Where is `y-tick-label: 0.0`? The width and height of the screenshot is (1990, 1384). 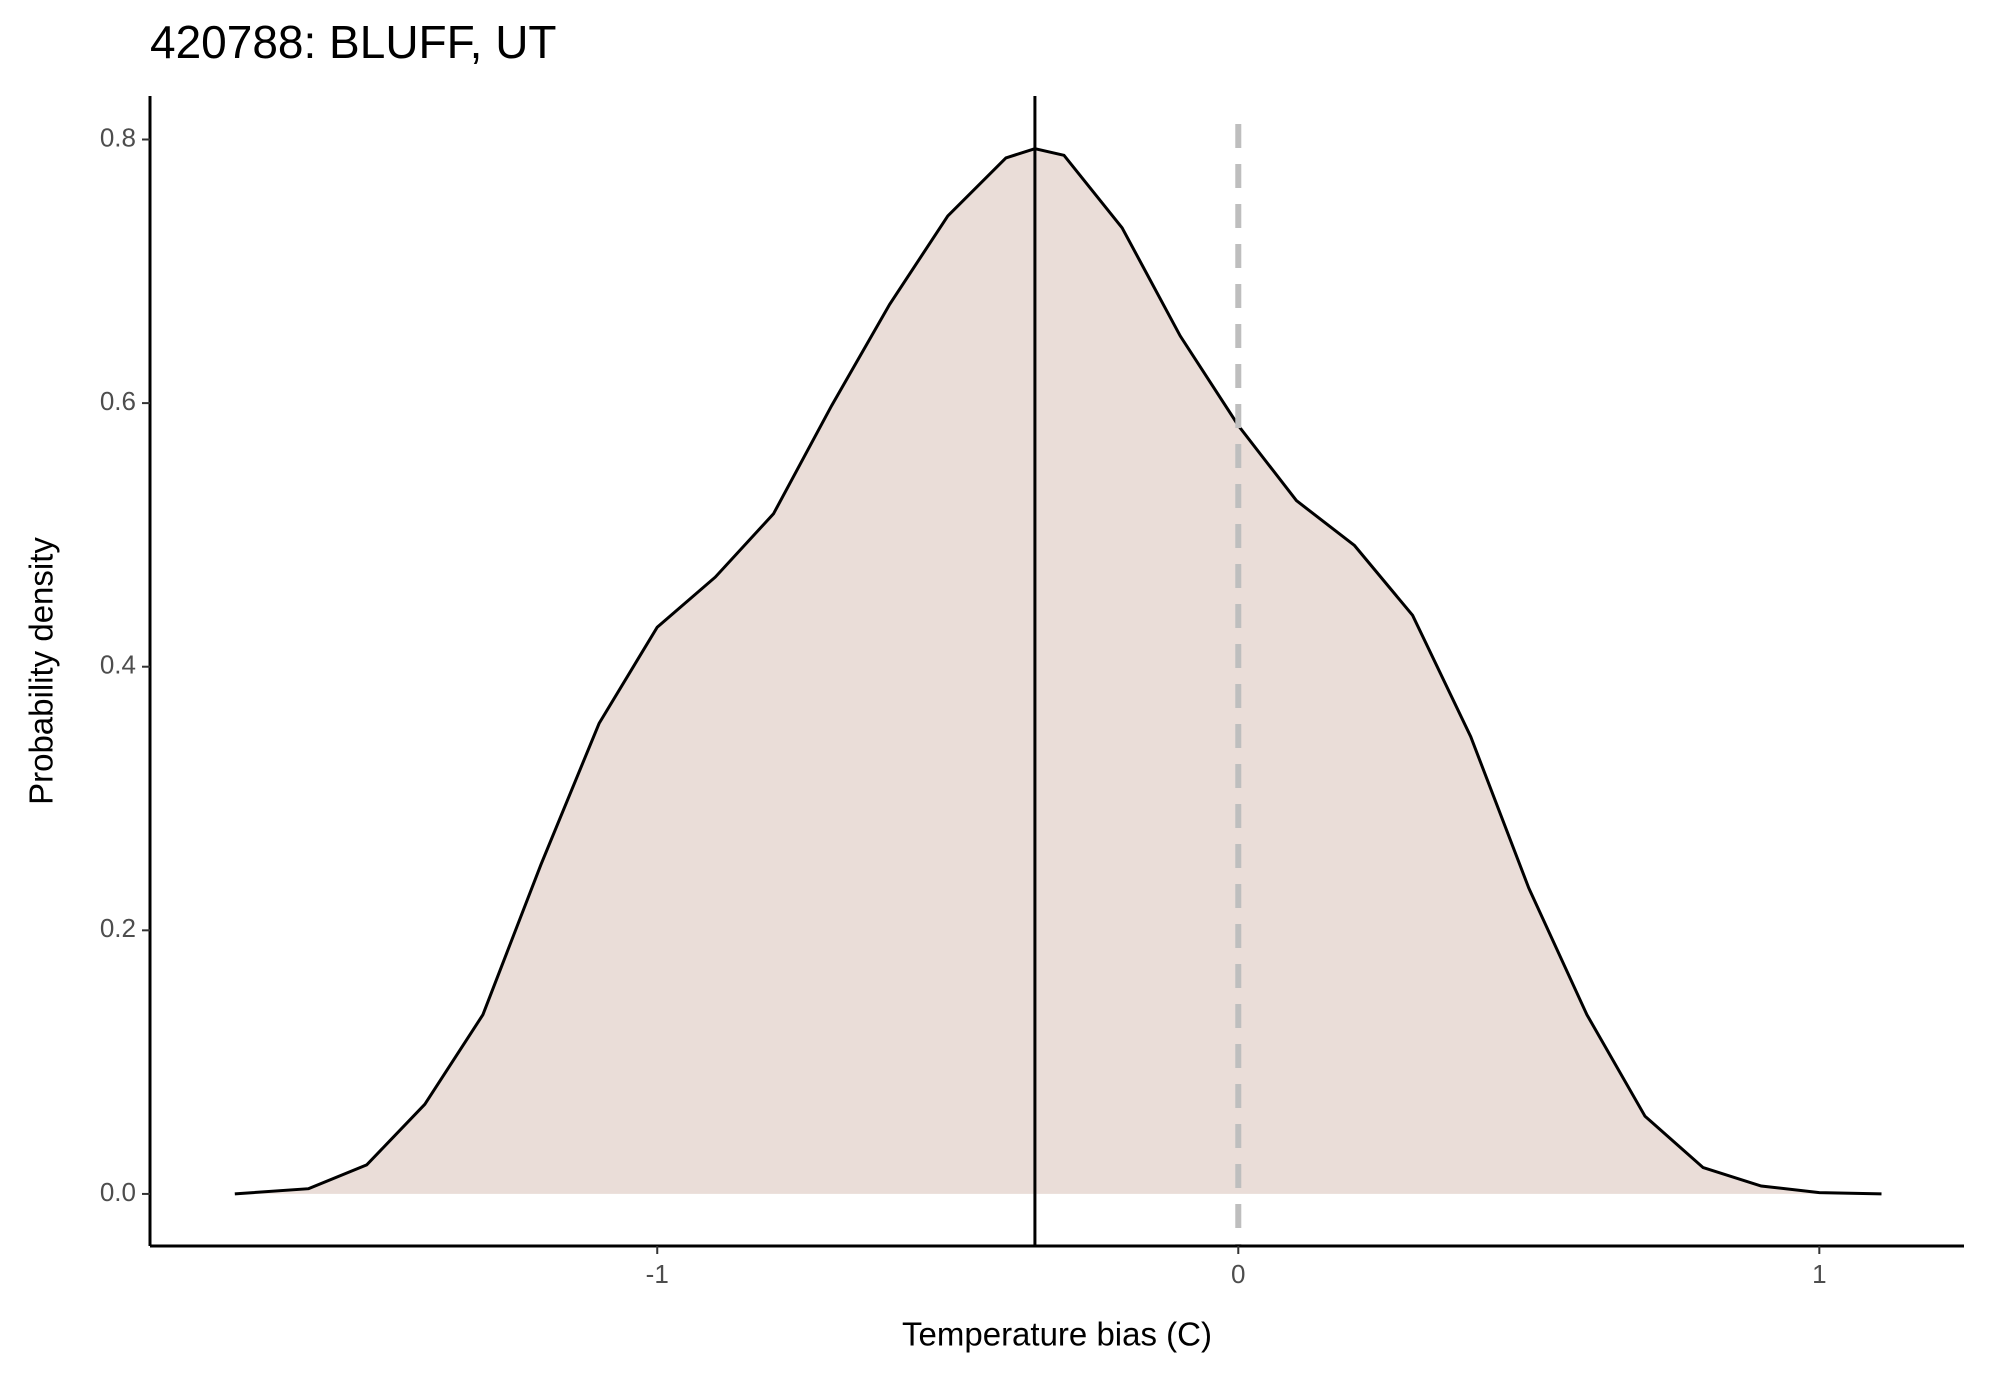
y-tick-label: 0.0 is located at coordinates (118, 1192).